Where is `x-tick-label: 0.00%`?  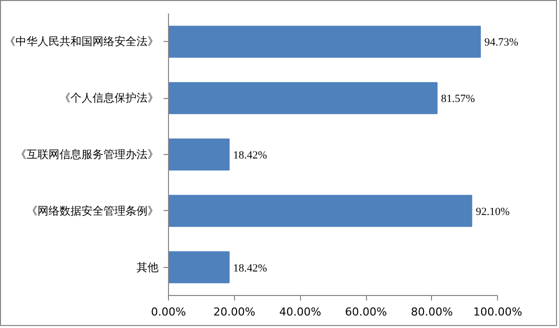
x-tick-label: 0.00% is located at coordinates (168, 312).